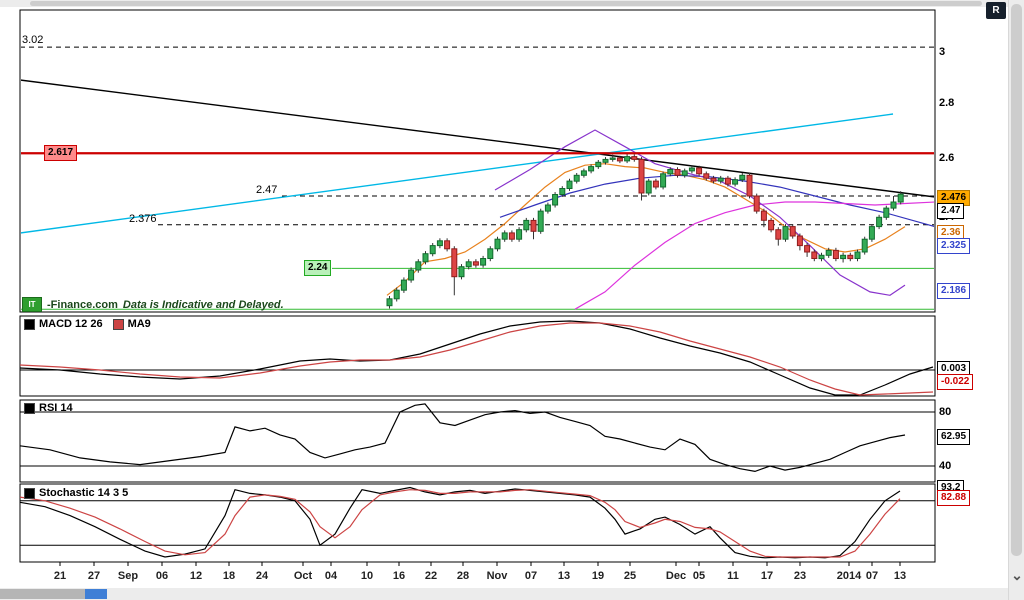  What do you see at coordinates (267, 190) in the screenshot?
I see `price-annotation: 2.47` at bounding box center [267, 190].